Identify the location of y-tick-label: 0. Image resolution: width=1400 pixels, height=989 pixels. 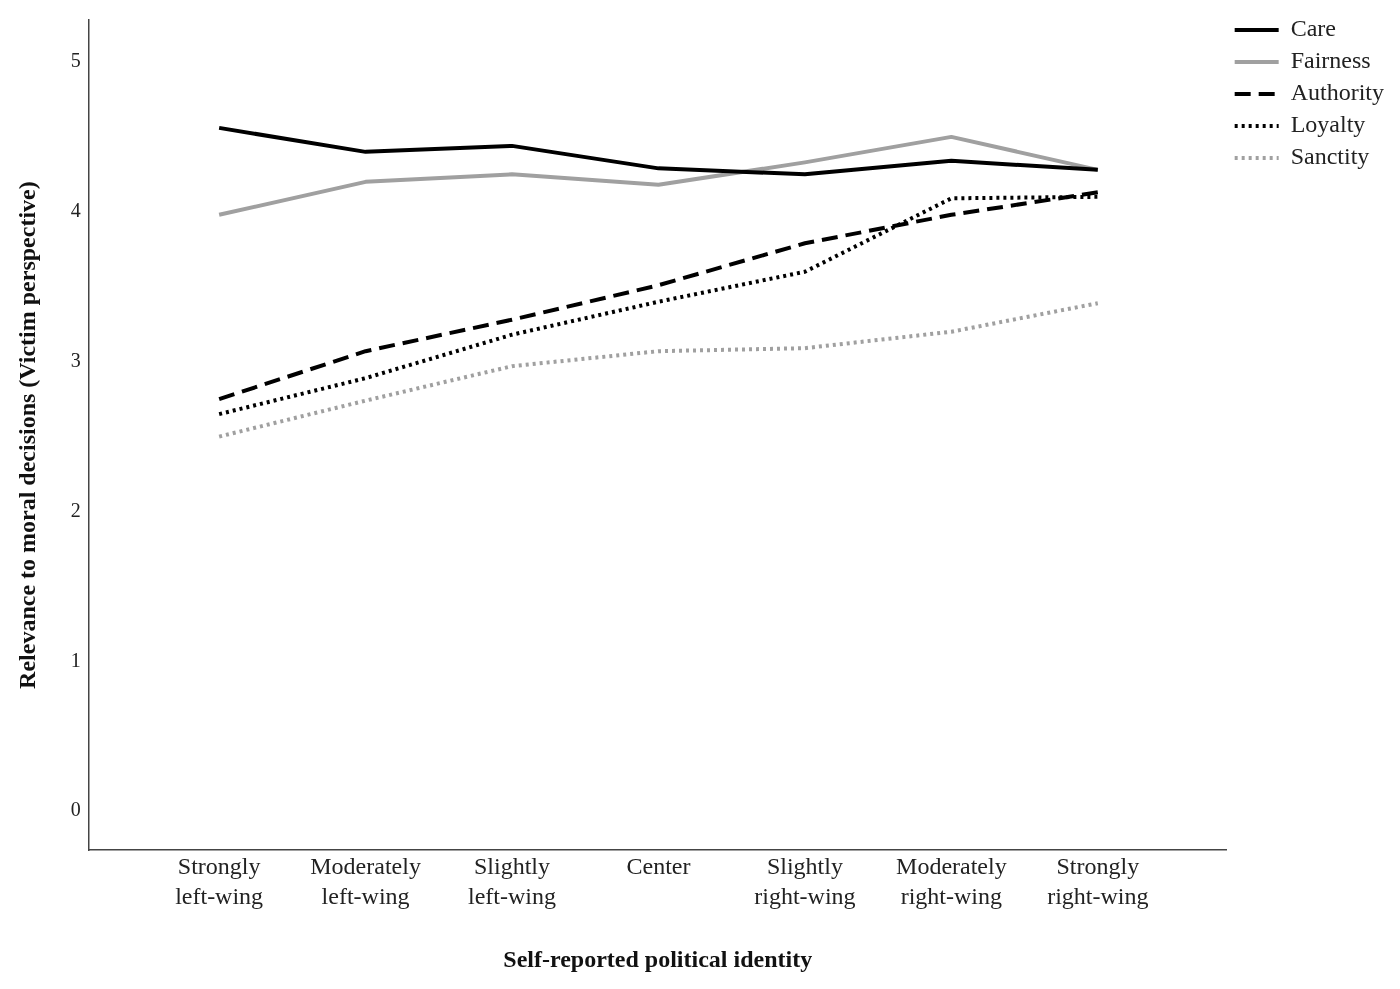
(75, 809).